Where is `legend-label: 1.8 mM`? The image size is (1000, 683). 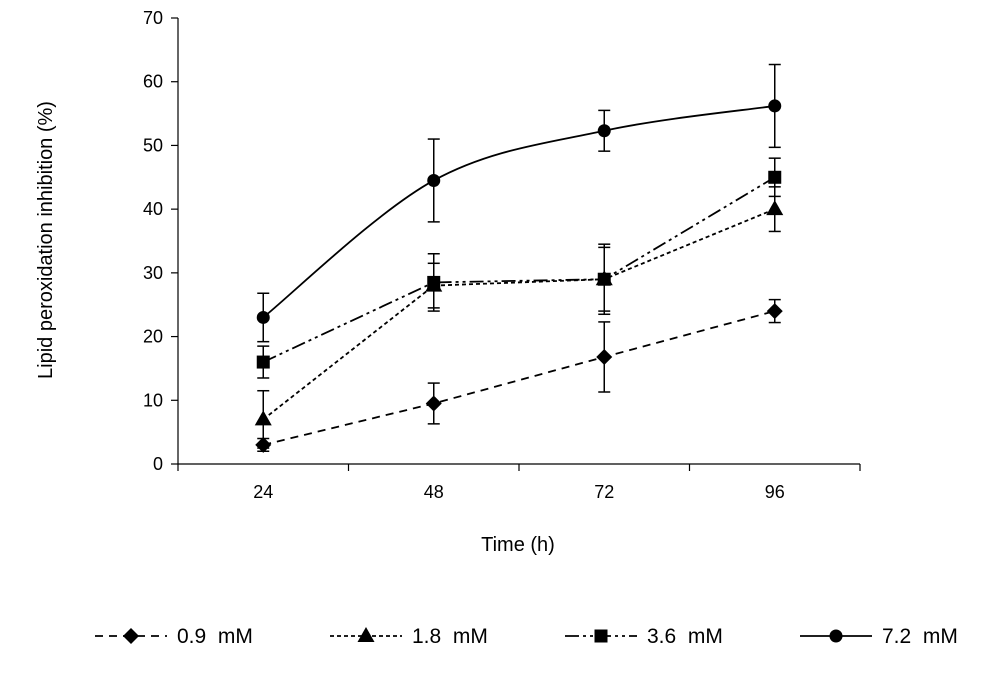 legend-label: 1.8 mM is located at coordinates (450, 636).